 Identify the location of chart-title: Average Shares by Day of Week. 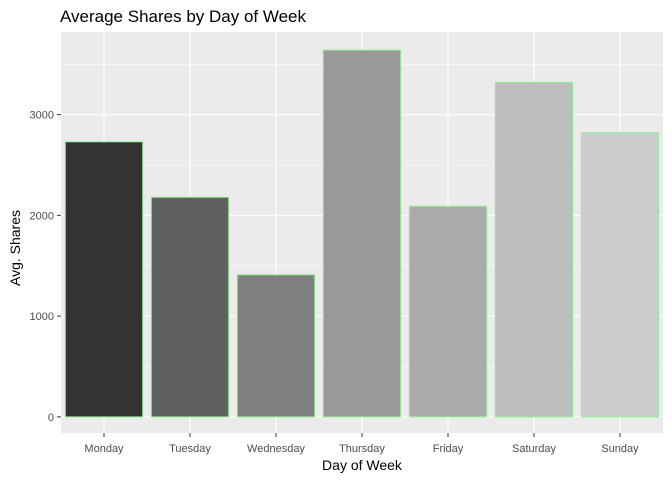
(183, 16).